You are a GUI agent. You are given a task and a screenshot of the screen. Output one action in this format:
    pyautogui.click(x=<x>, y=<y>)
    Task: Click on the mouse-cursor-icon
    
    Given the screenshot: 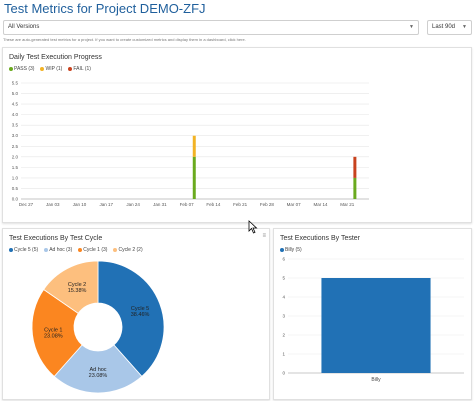 What is the action you would take?
    pyautogui.click(x=253, y=227)
    